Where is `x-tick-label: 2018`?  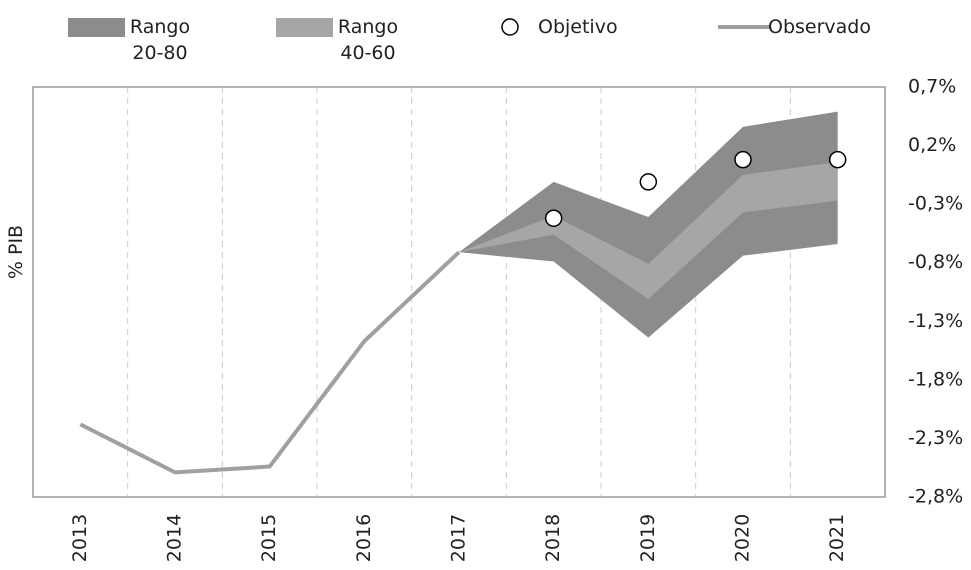
x-tick-label: 2018 is located at coordinates (553, 538).